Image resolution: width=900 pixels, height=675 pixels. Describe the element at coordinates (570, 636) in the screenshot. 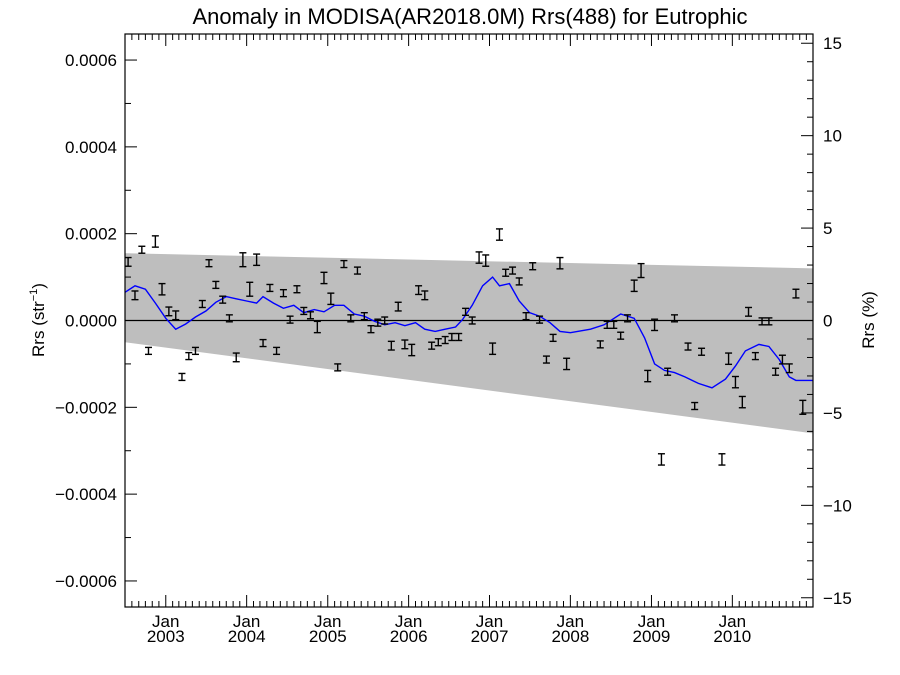

I see `x-tick-year-label: 2008` at that location.